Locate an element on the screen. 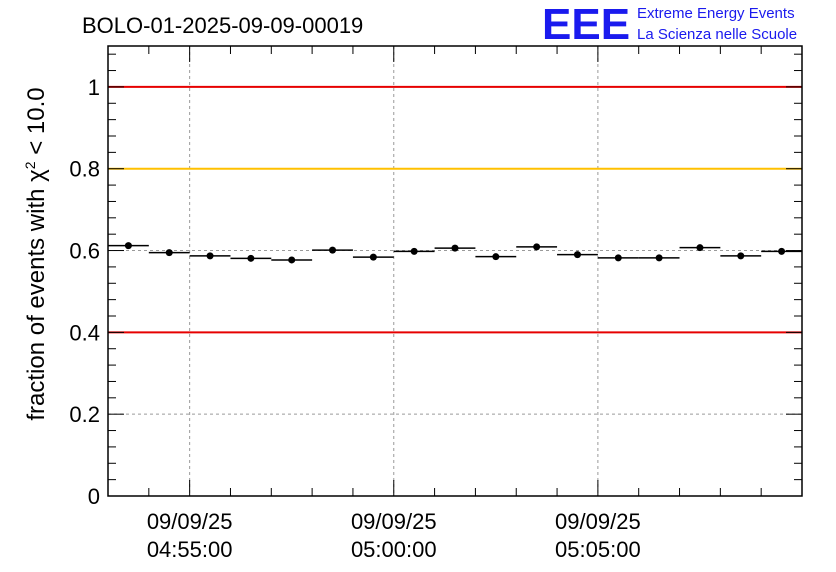 Image resolution: width=836 pixels, height=572 pixels. y-axis-label-chi: χ is located at coordinates (36, 175).